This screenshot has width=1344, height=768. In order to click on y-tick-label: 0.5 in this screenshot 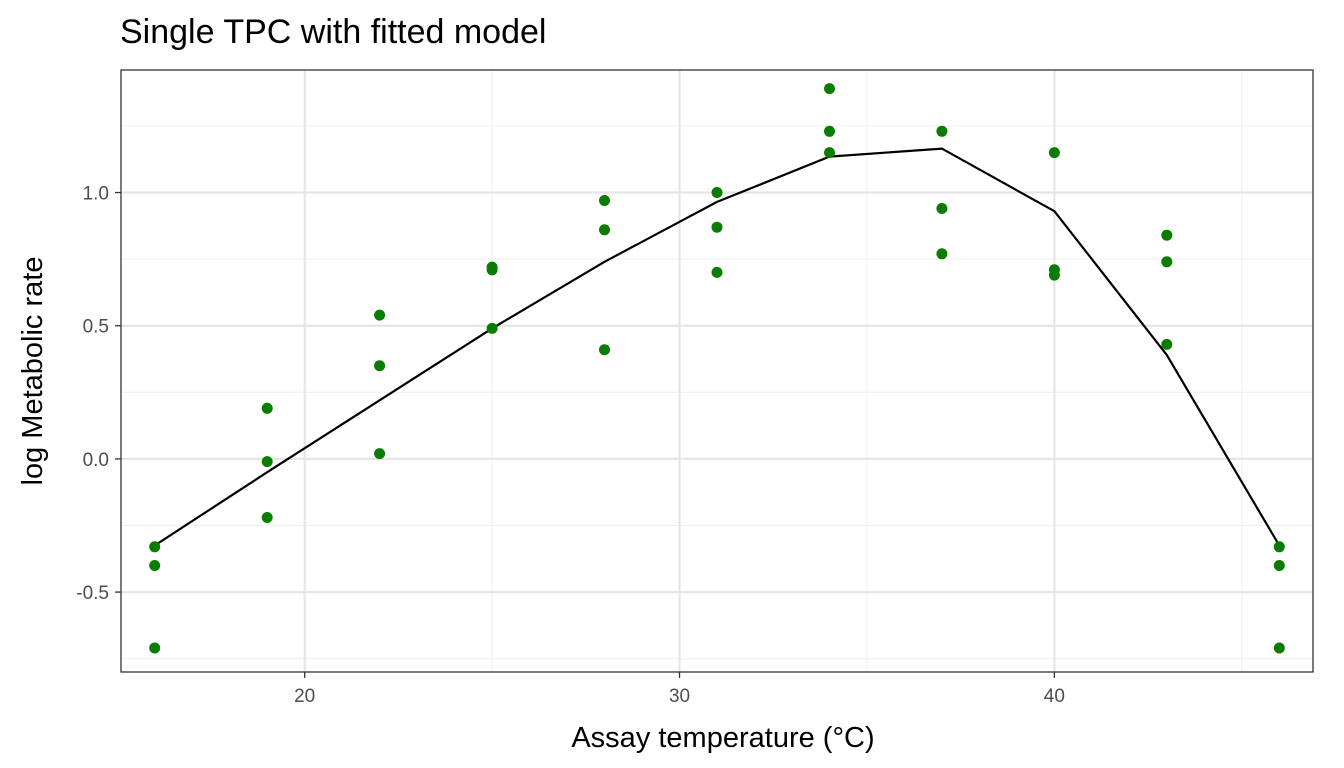, I will do `click(96, 327)`.